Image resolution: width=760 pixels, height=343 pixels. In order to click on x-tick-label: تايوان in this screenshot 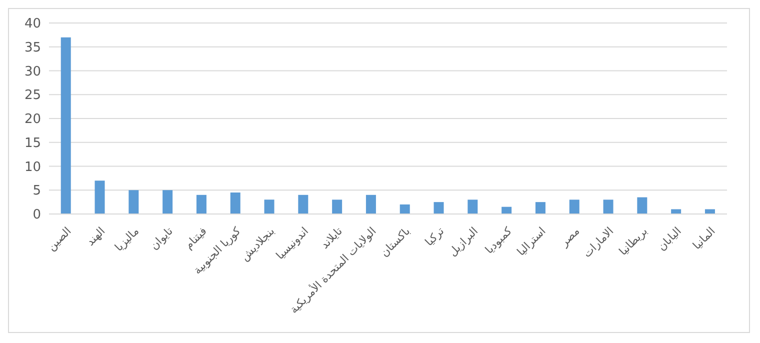, I will do `click(162, 238)`.